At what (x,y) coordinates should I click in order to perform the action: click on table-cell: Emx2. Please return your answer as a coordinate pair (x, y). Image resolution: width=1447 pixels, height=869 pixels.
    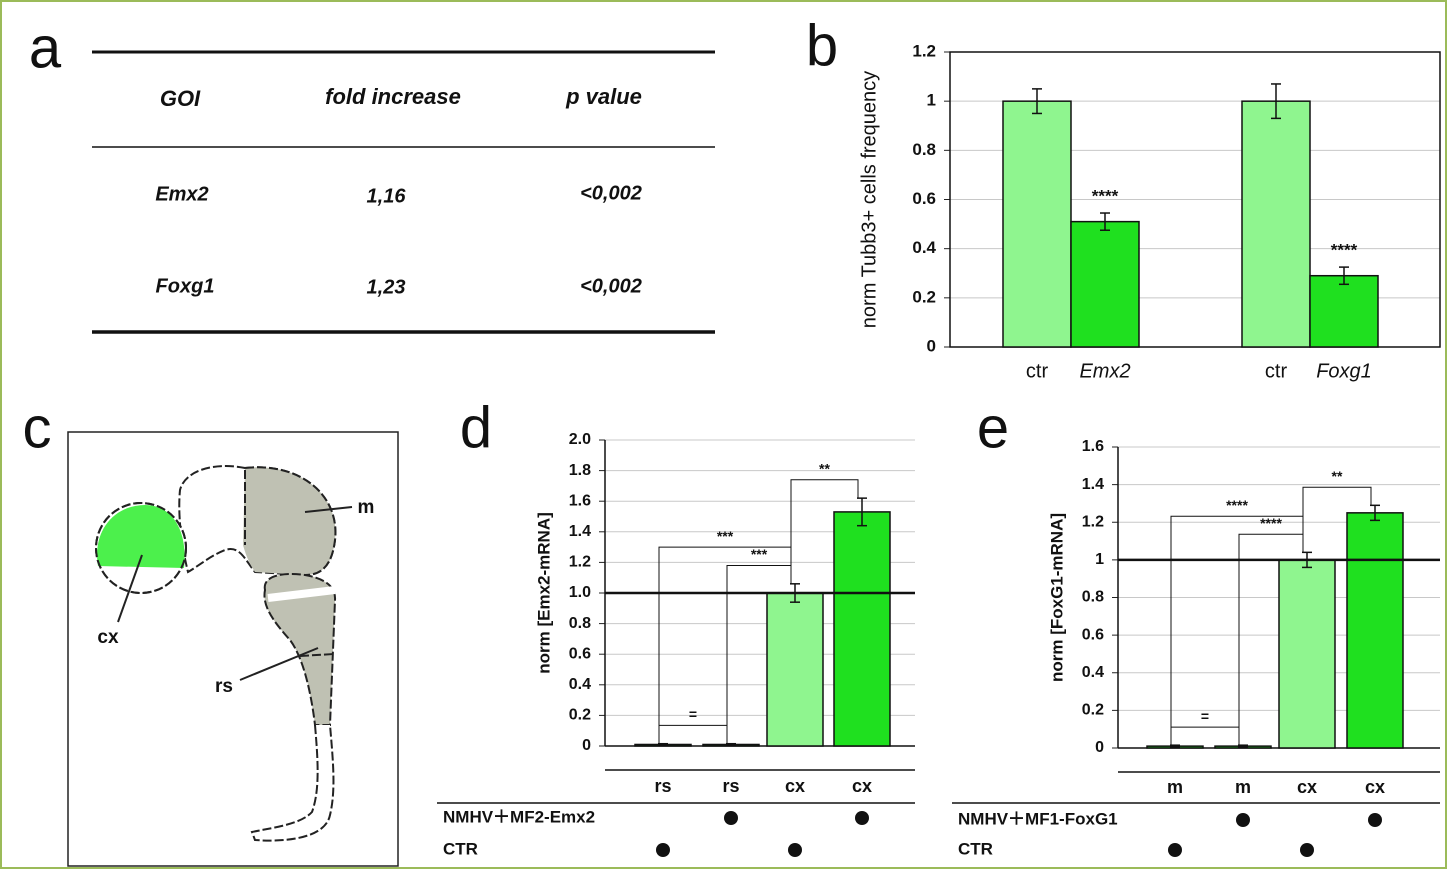
    Looking at the image, I should click on (181, 194).